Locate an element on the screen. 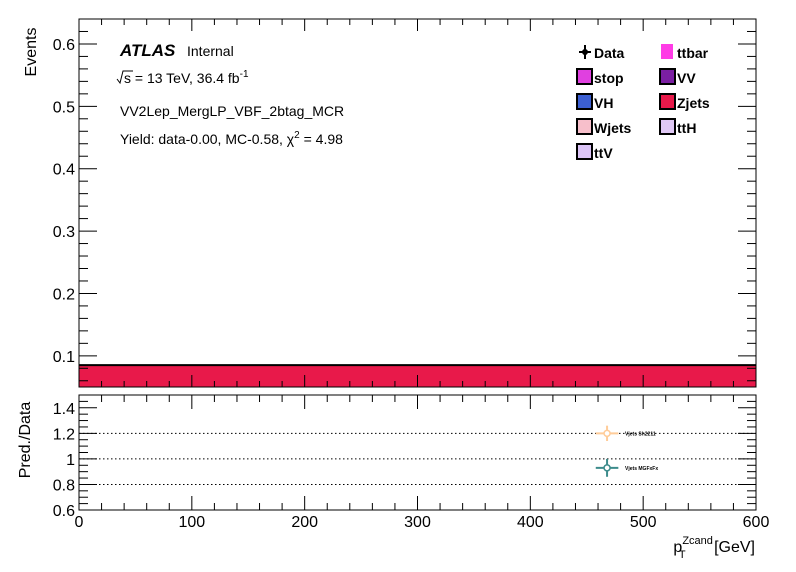 The height and width of the screenshot is (572, 796). ratio-y-tick-label: 1 is located at coordinates (70, 460).